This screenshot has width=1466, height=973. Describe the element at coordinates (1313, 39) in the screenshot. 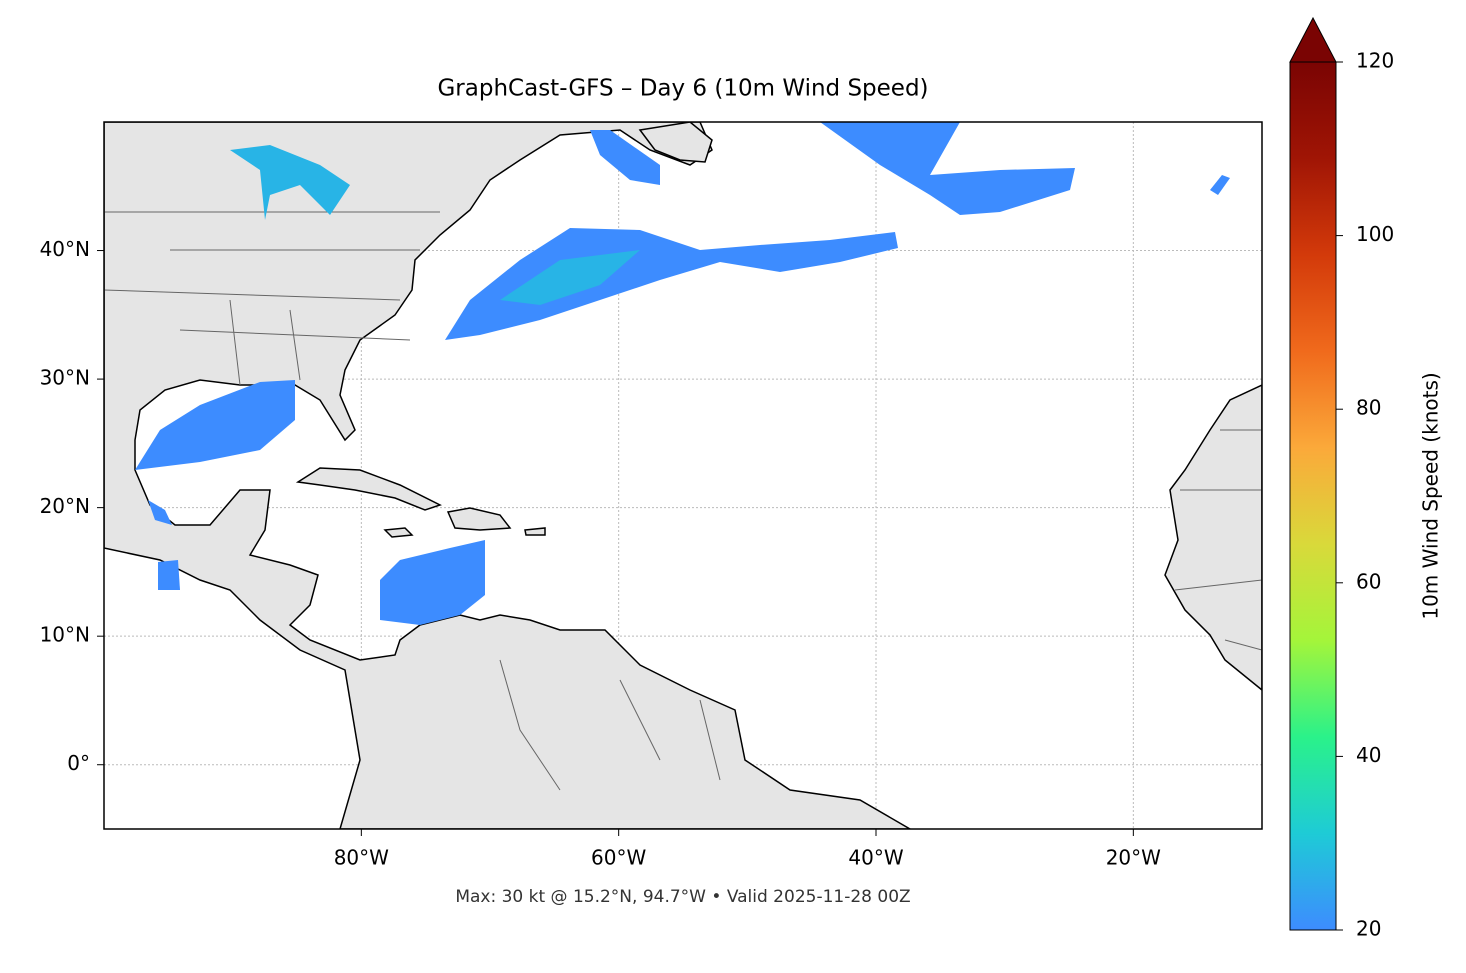

I see `colorbar-extension` at that location.